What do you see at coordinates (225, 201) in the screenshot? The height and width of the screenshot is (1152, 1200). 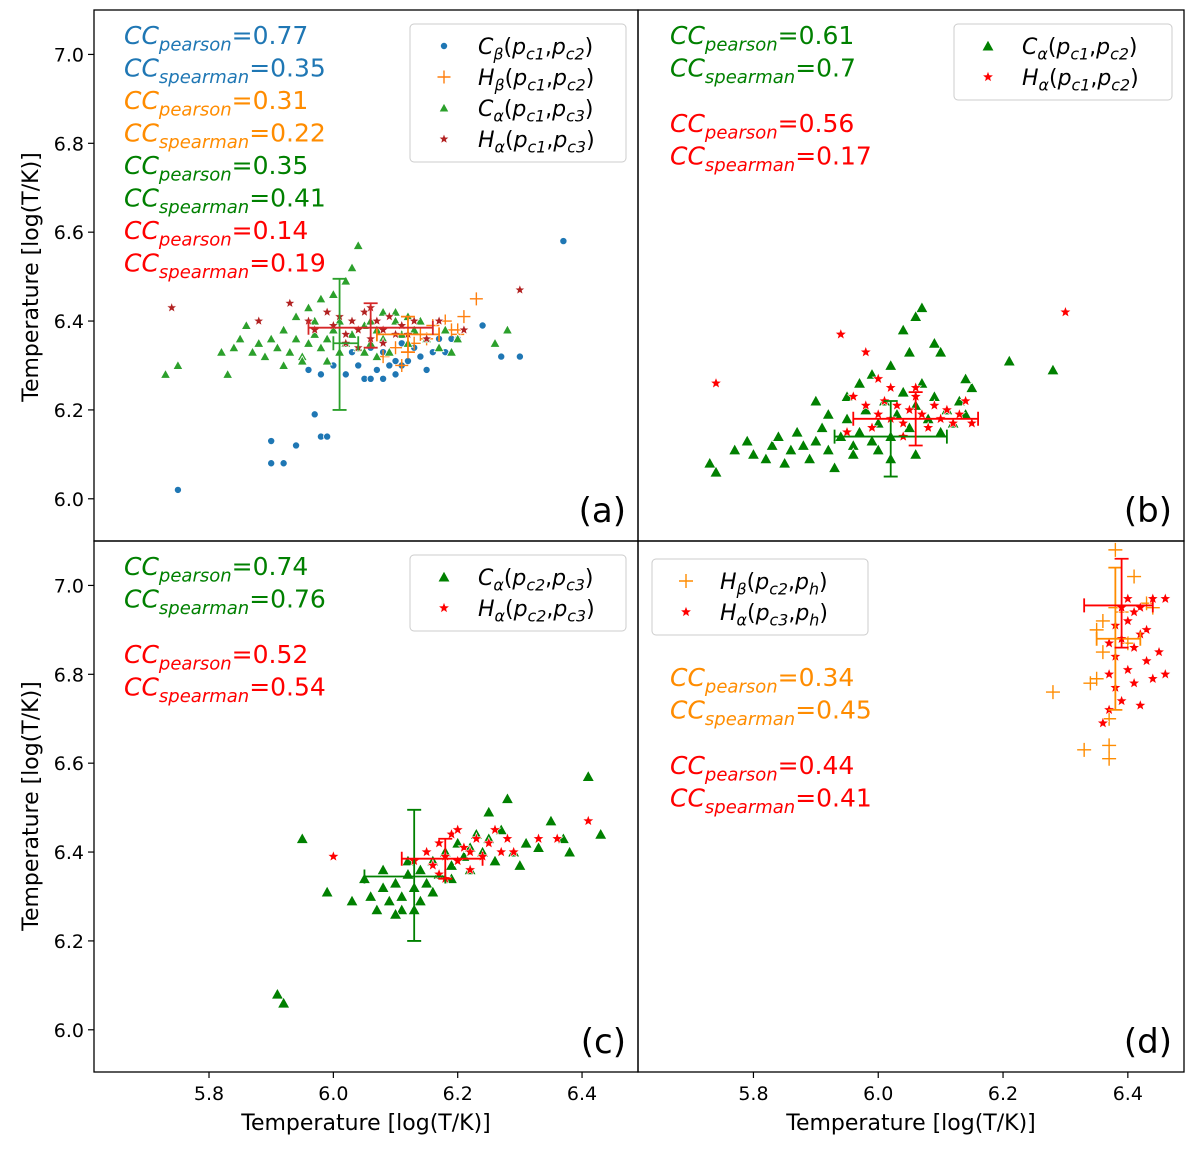 I see `cc-spearman-annotation: CCspearman=0.41` at bounding box center [225, 201].